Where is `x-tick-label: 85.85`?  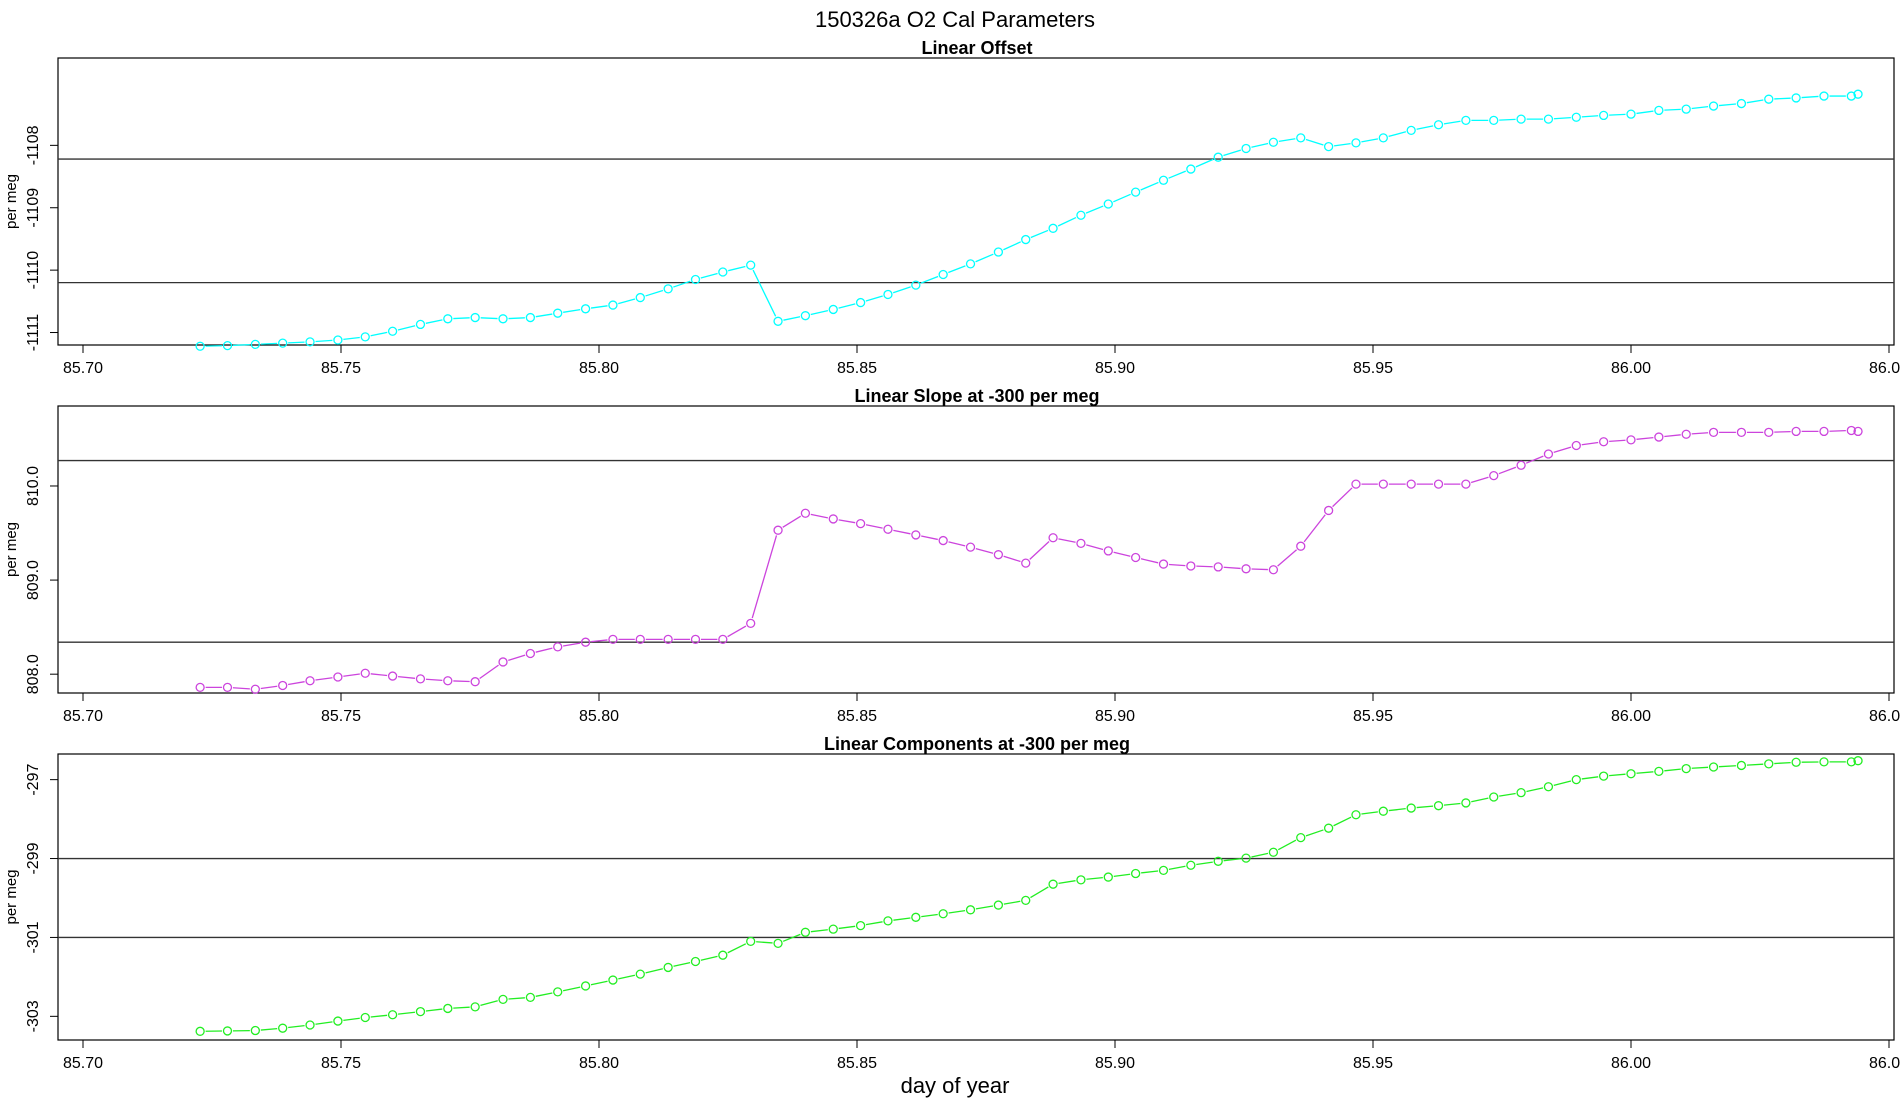
x-tick-label: 85.85 is located at coordinates (857, 368).